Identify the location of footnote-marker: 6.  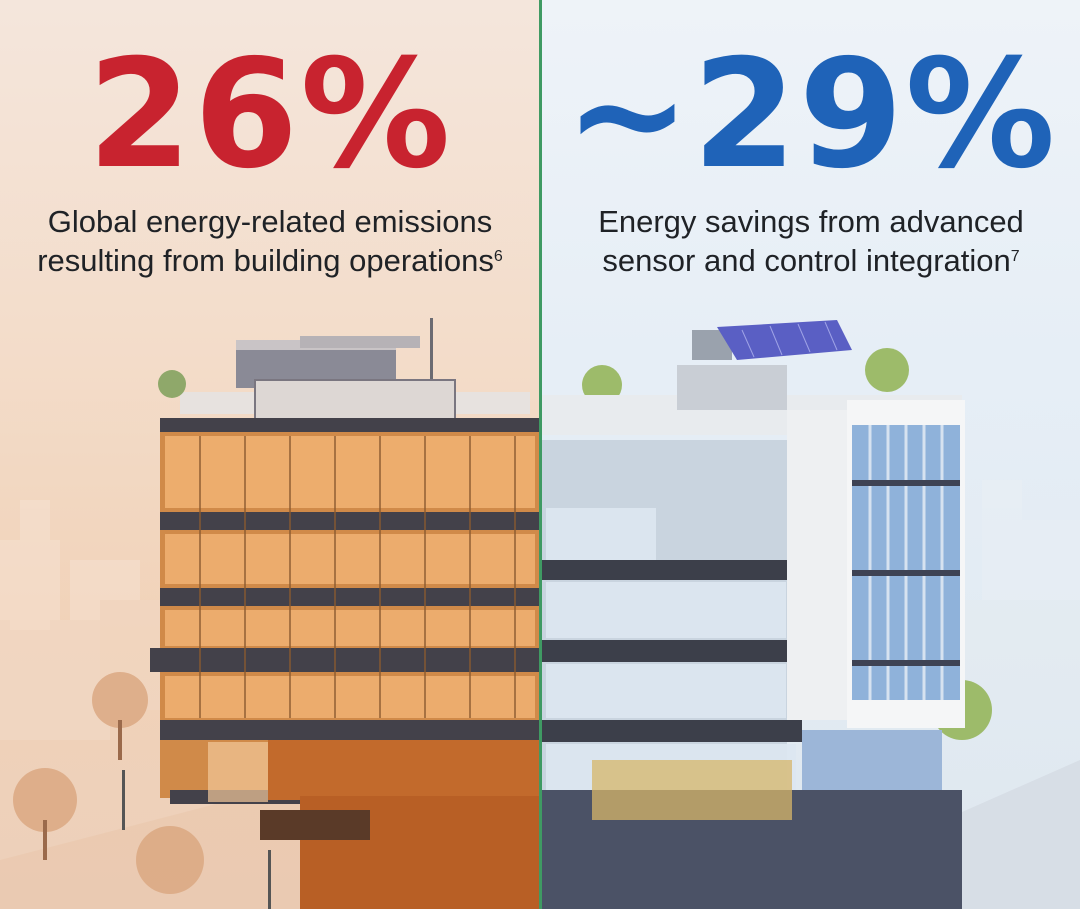
(498, 256).